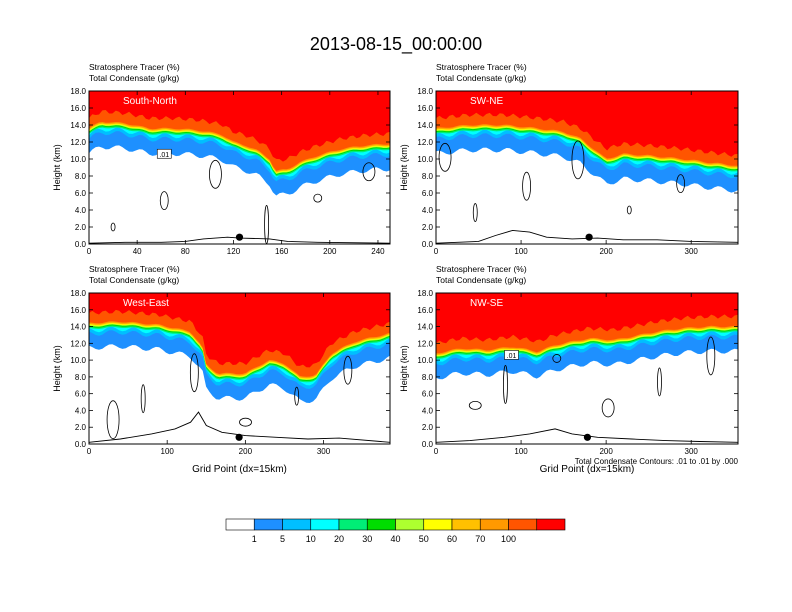 Image resolution: width=792 pixels, height=612 pixels. Describe the element at coordinates (311, 539) in the screenshot. I see `colorbar-label: 10` at that location.